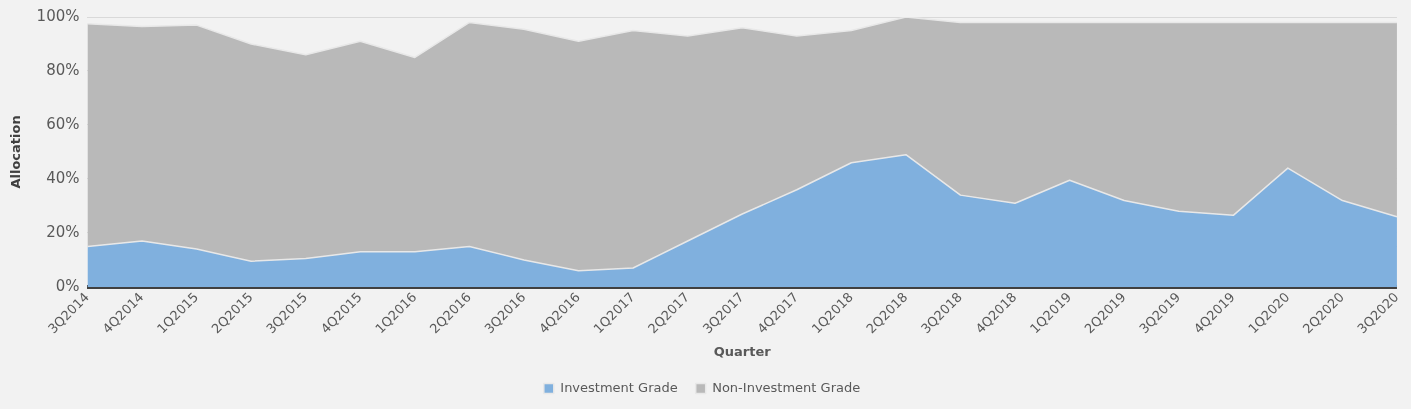  Describe the element at coordinates (742, 351) in the screenshot. I see `x-axis-title: Quarter` at that location.